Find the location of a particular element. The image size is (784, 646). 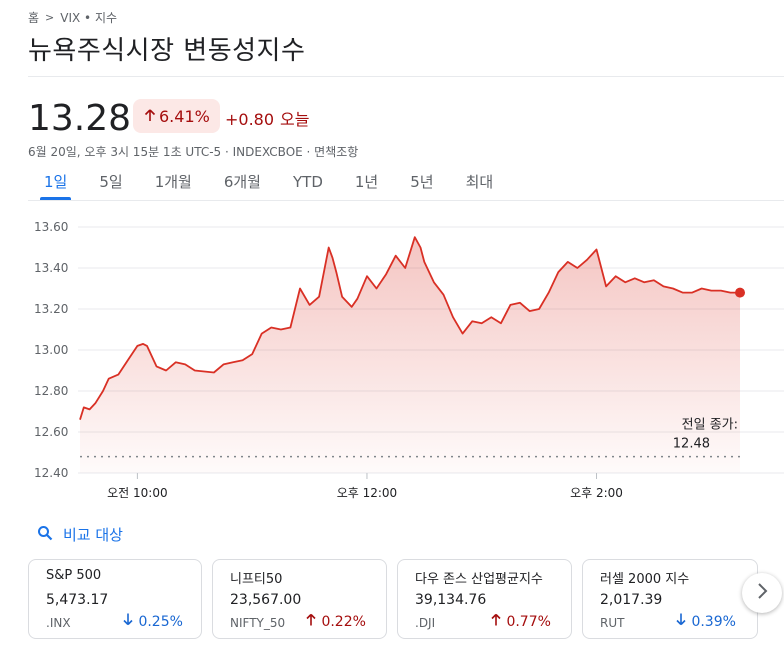

compare-button: 비교 대상 is located at coordinates (80, 534).